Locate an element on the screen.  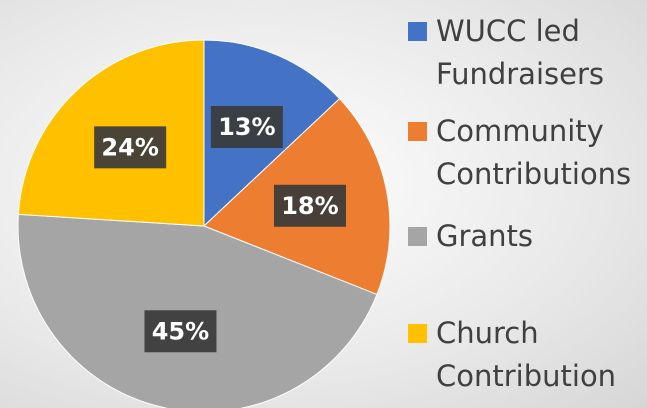
data-label: 24% is located at coordinates (129, 147).